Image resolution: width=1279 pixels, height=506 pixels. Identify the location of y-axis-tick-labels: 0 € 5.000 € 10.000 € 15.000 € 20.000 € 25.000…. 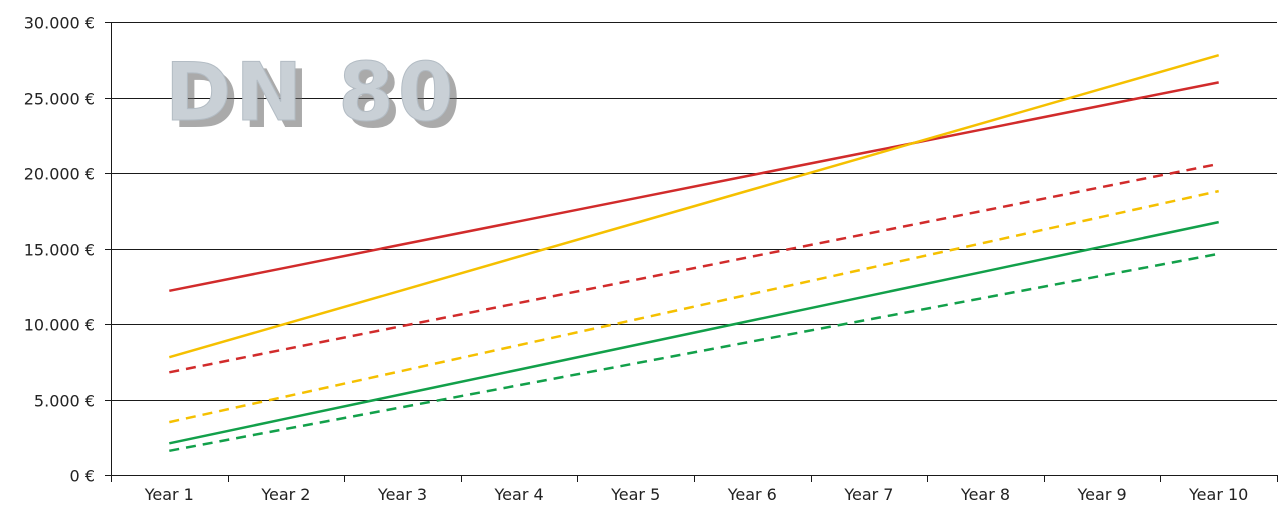
(59, 250).